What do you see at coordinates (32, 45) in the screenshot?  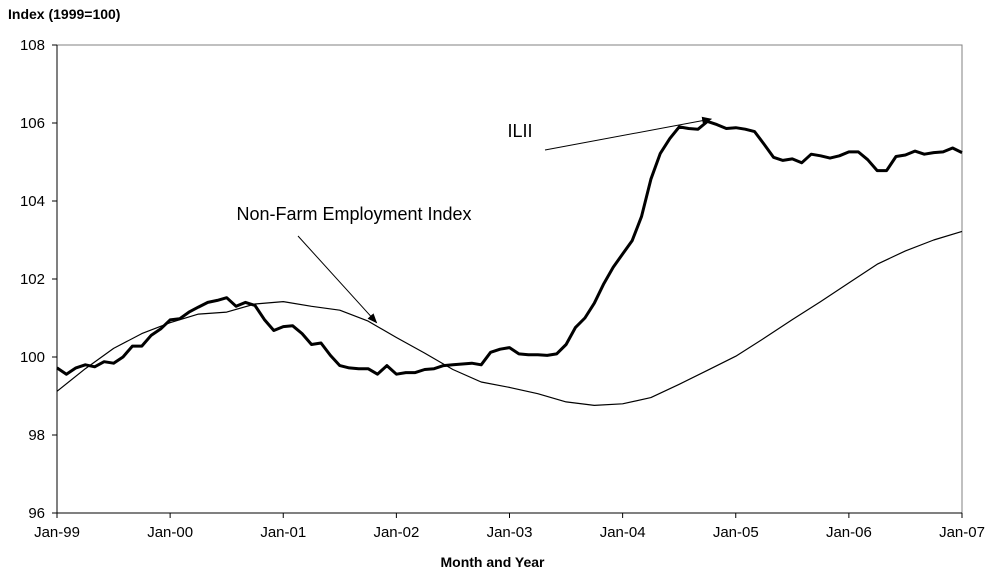 I see `y-tick-label: 108` at bounding box center [32, 45].